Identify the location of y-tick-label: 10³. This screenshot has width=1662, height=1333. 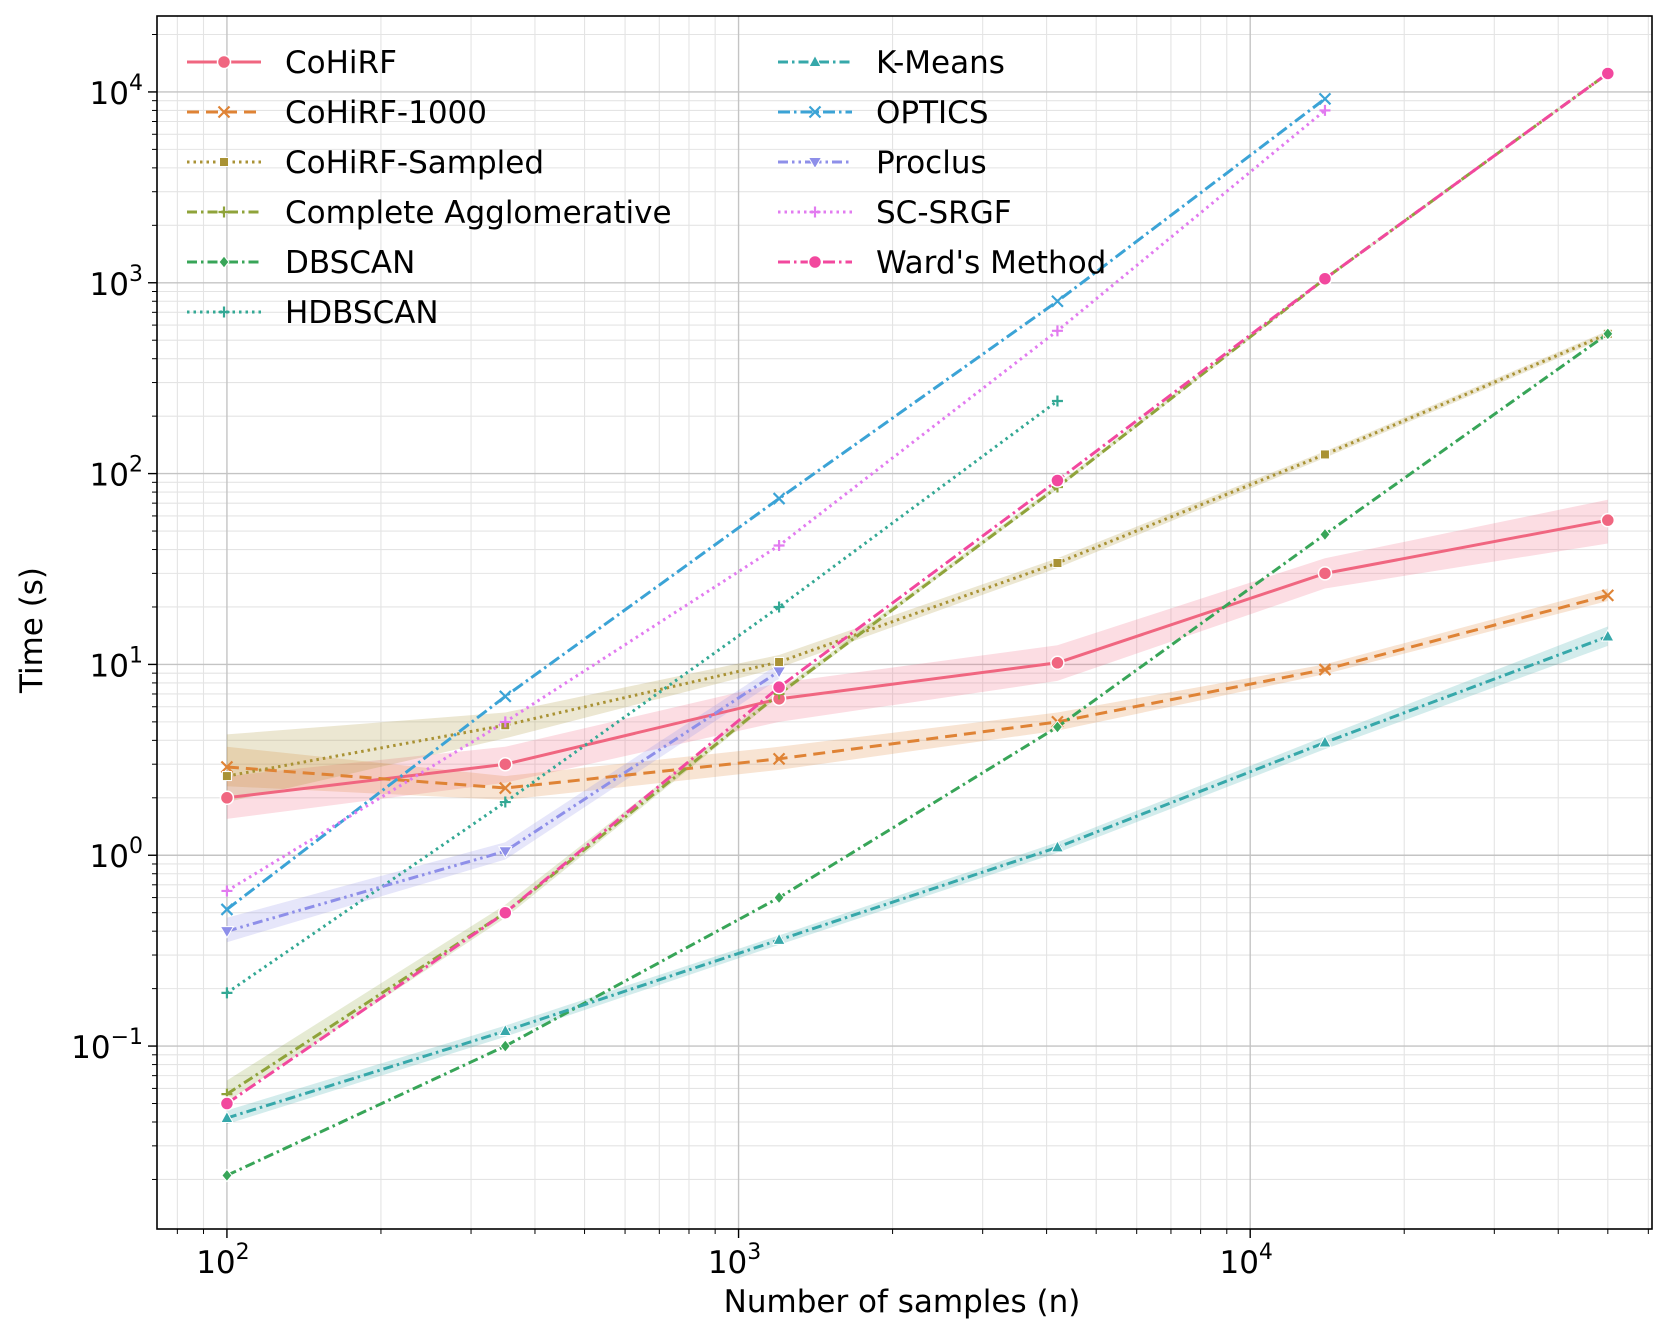
(116, 282).